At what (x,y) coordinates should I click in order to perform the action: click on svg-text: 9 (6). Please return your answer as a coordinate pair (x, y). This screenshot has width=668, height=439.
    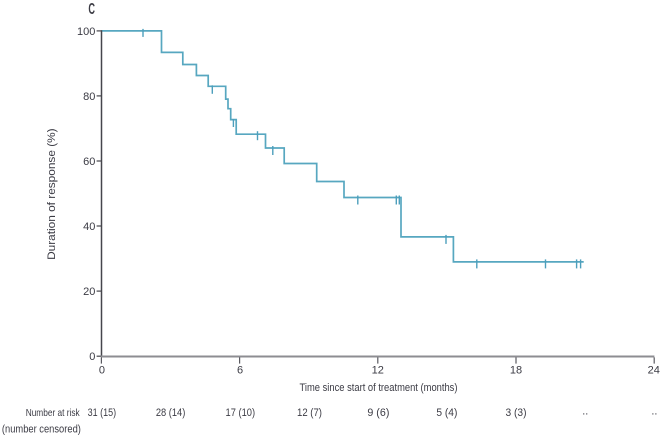
    Looking at the image, I should click on (378, 413).